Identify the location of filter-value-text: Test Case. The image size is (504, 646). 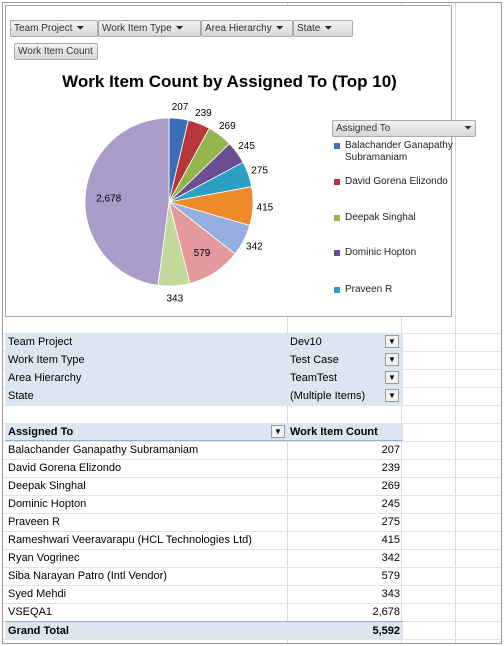
(314, 360).